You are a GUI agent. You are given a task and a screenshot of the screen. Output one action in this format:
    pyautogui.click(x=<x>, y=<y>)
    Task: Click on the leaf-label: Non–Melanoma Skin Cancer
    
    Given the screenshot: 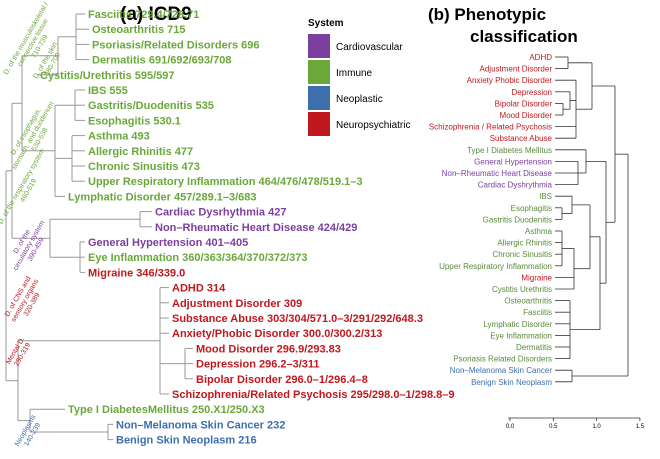 What is the action you would take?
    pyautogui.click(x=501, y=370)
    